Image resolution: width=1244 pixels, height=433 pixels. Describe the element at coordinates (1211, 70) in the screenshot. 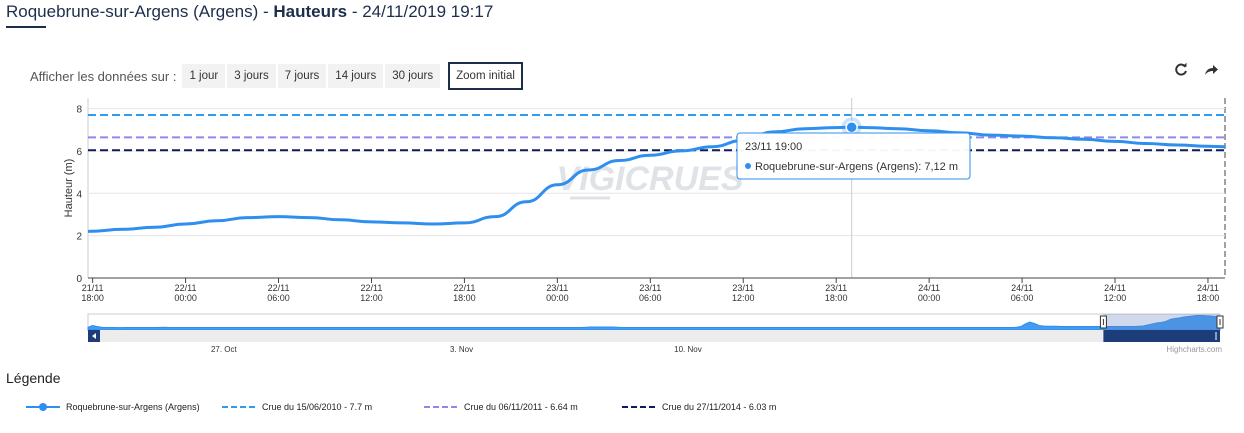

I see `share-arrow-icon` at that location.